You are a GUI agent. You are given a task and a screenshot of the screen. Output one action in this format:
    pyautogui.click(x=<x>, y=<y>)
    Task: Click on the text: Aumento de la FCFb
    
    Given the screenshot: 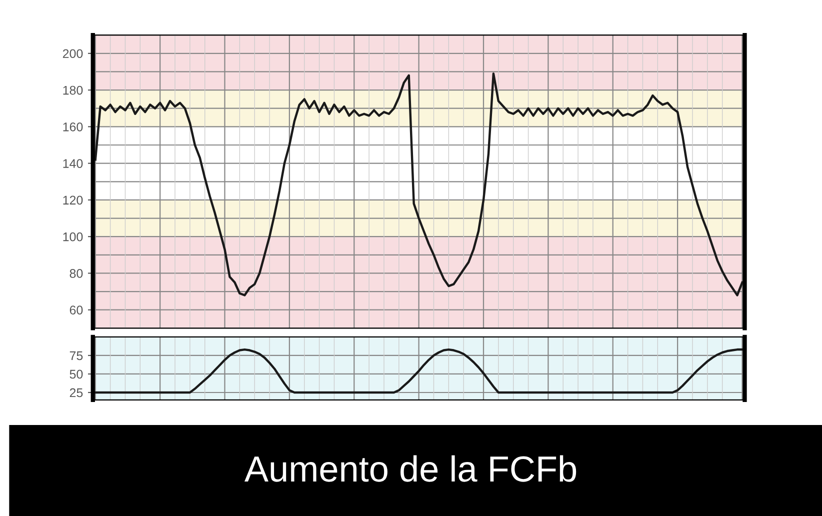 What is the action you would take?
    pyautogui.click(x=410, y=468)
    